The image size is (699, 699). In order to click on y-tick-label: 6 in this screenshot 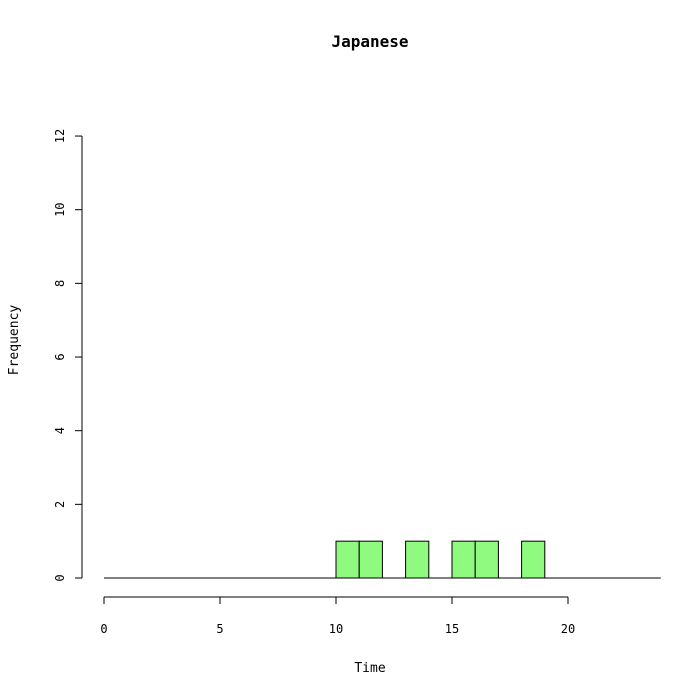, I will do `click(60, 356)`.